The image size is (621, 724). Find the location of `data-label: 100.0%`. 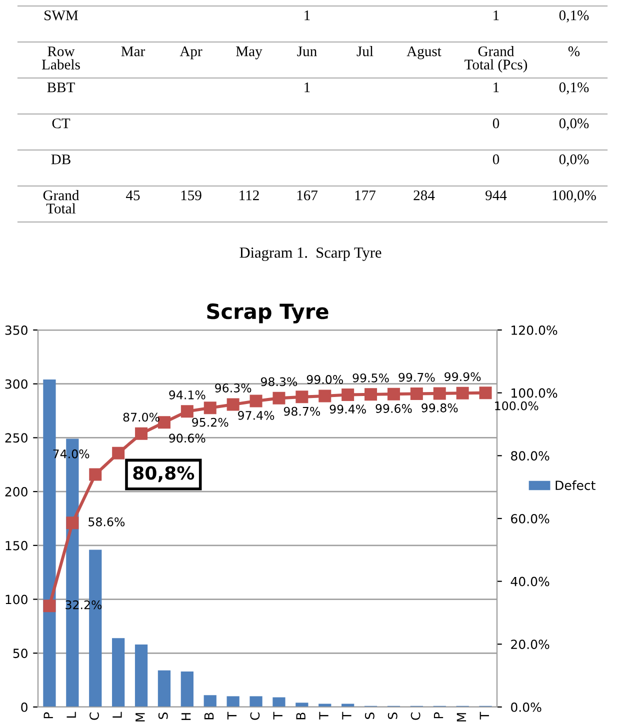

data-label: 100.0% is located at coordinates (516, 405).